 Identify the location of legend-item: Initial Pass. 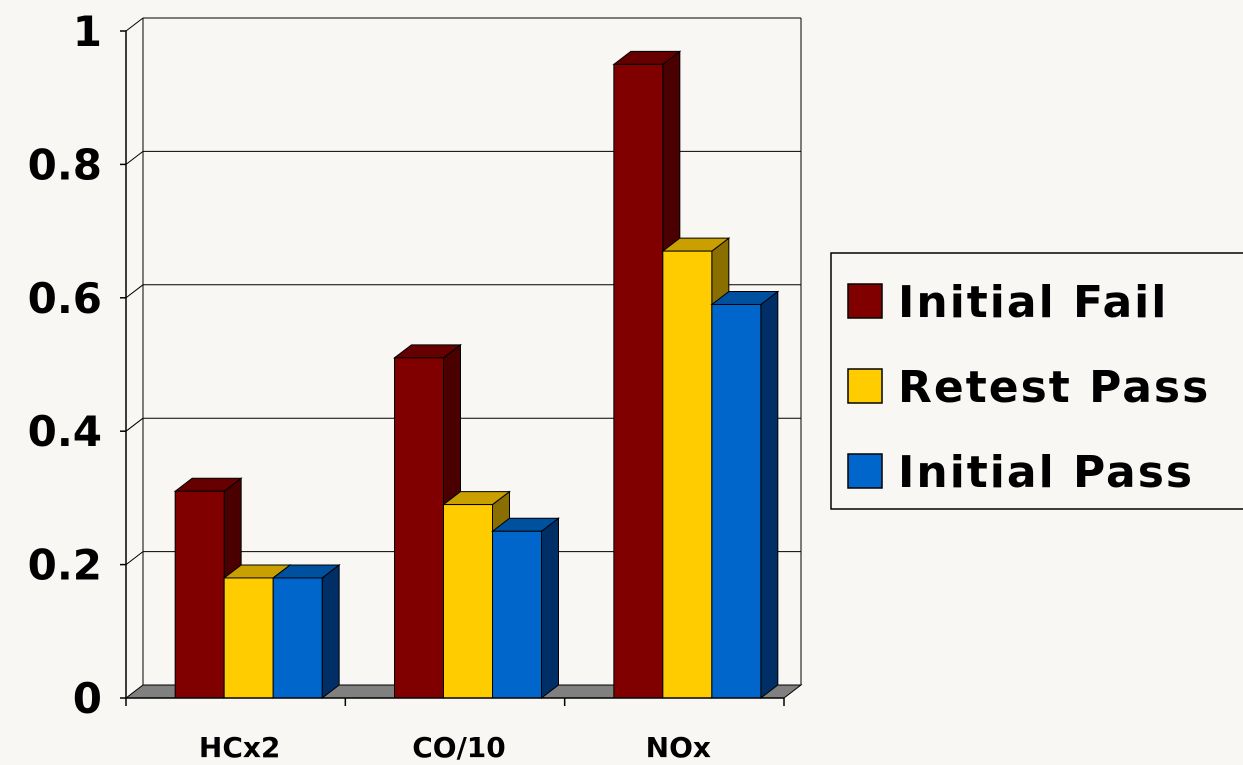
(1020, 472).